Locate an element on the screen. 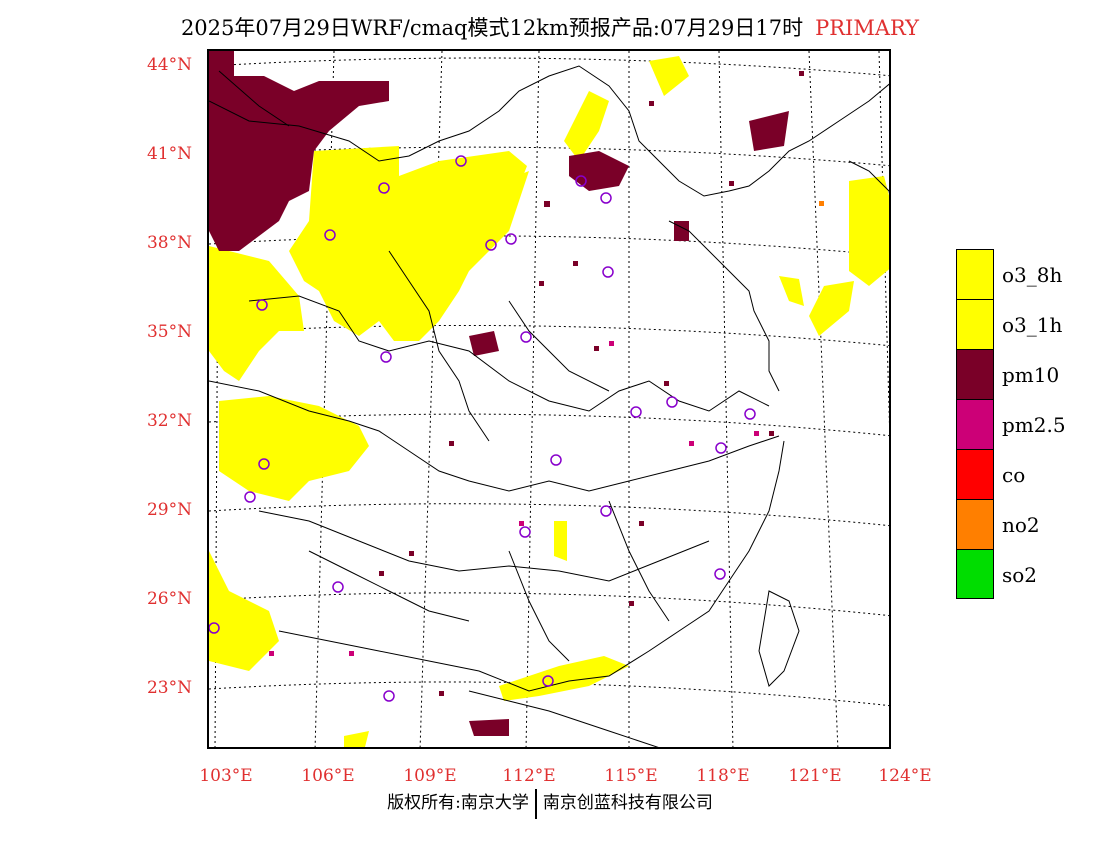 Image resolution: width=1100 pixels, height=850 pixels. lon-label: 103°E is located at coordinates (226, 776).